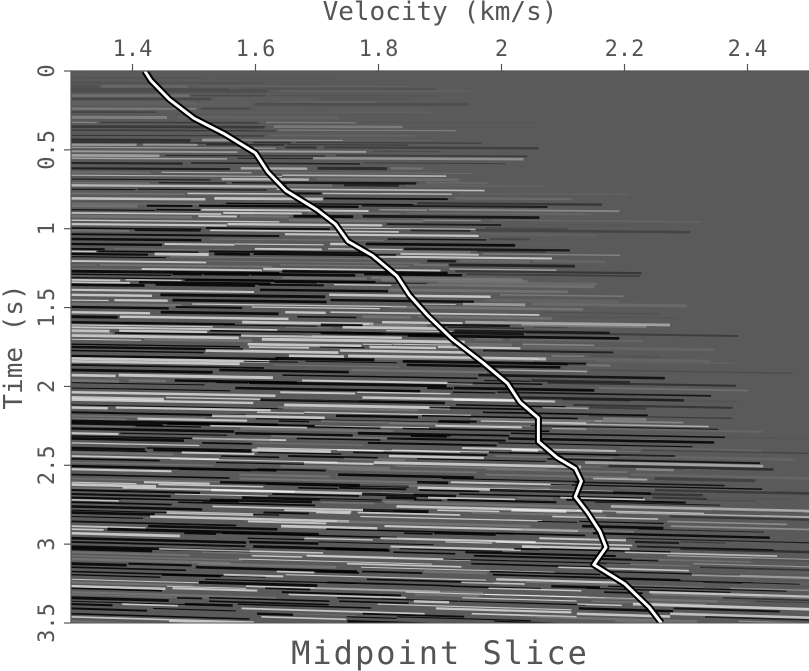  I want to click on y-axis-label: Time (s), so click(14, 346).